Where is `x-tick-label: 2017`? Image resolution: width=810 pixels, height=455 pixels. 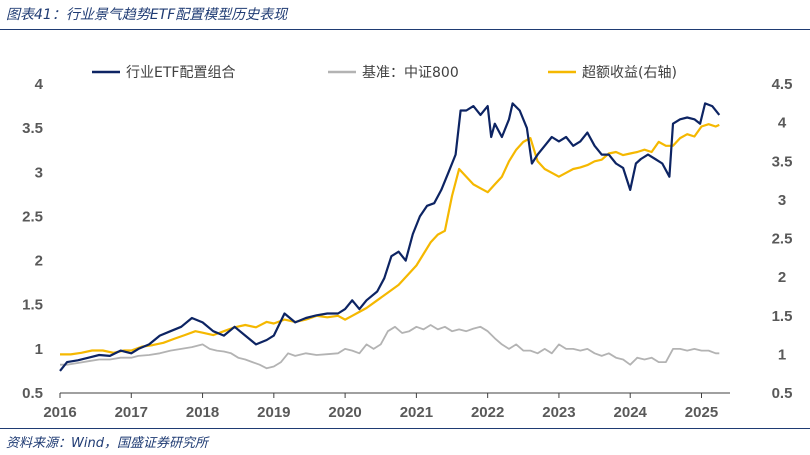 x-tick-label: 2017 is located at coordinates (131, 412).